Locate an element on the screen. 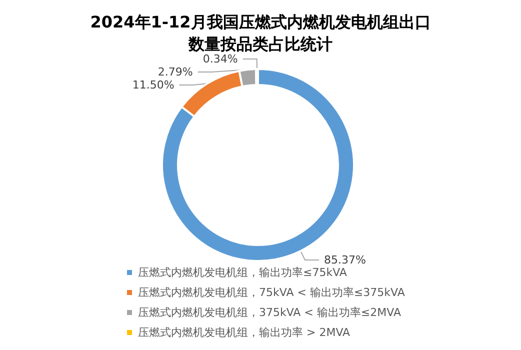  data-label: 85.37% is located at coordinates (345, 260).